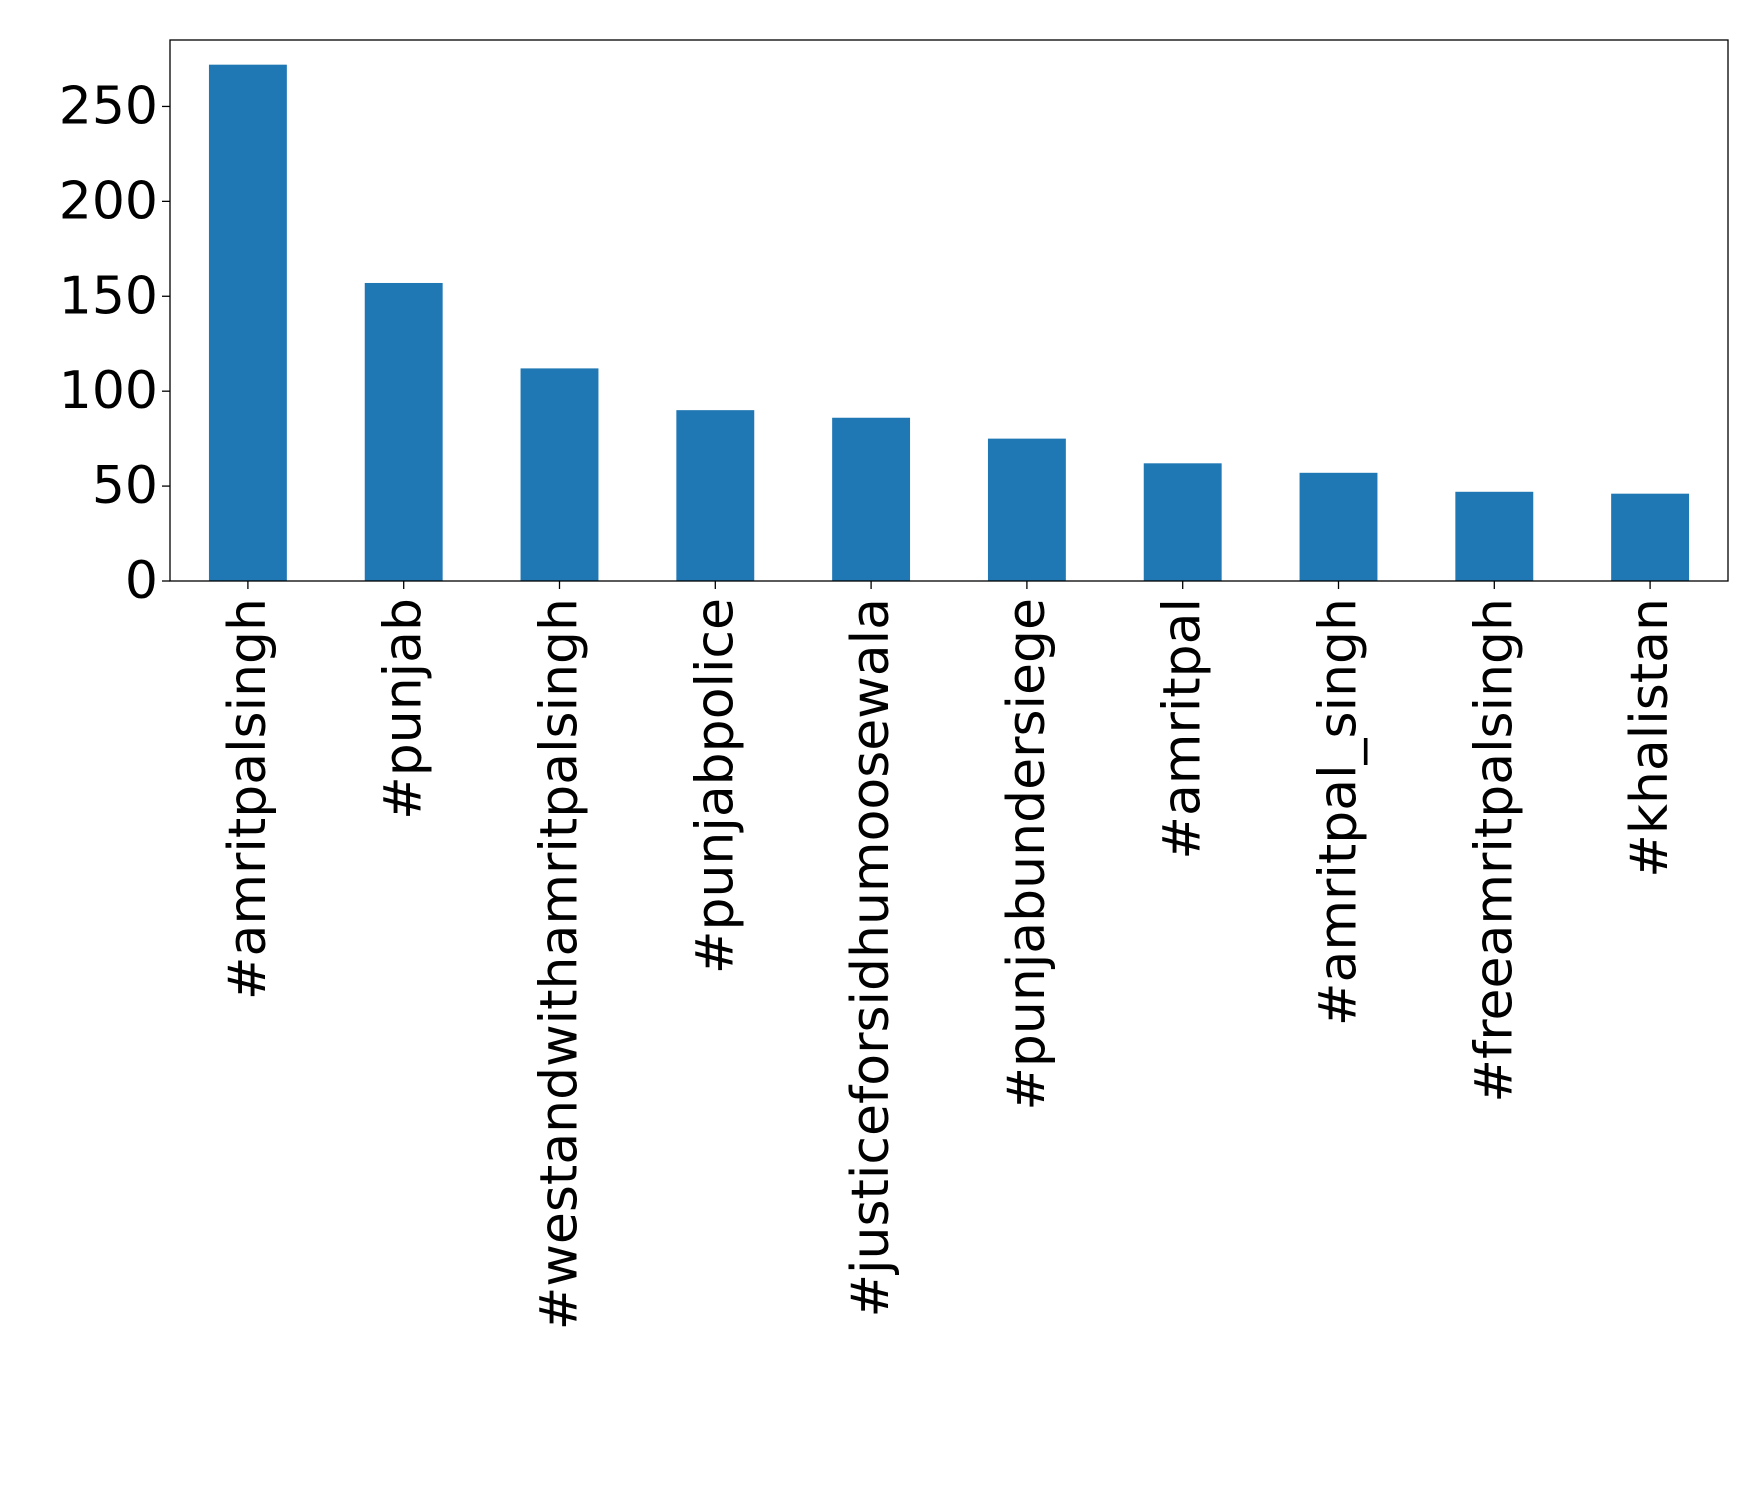 This screenshot has height=1507, width=1758. What do you see at coordinates (141, 581) in the screenshot?
I see `y-tick-label: 0` at bounding box center [141, 581].